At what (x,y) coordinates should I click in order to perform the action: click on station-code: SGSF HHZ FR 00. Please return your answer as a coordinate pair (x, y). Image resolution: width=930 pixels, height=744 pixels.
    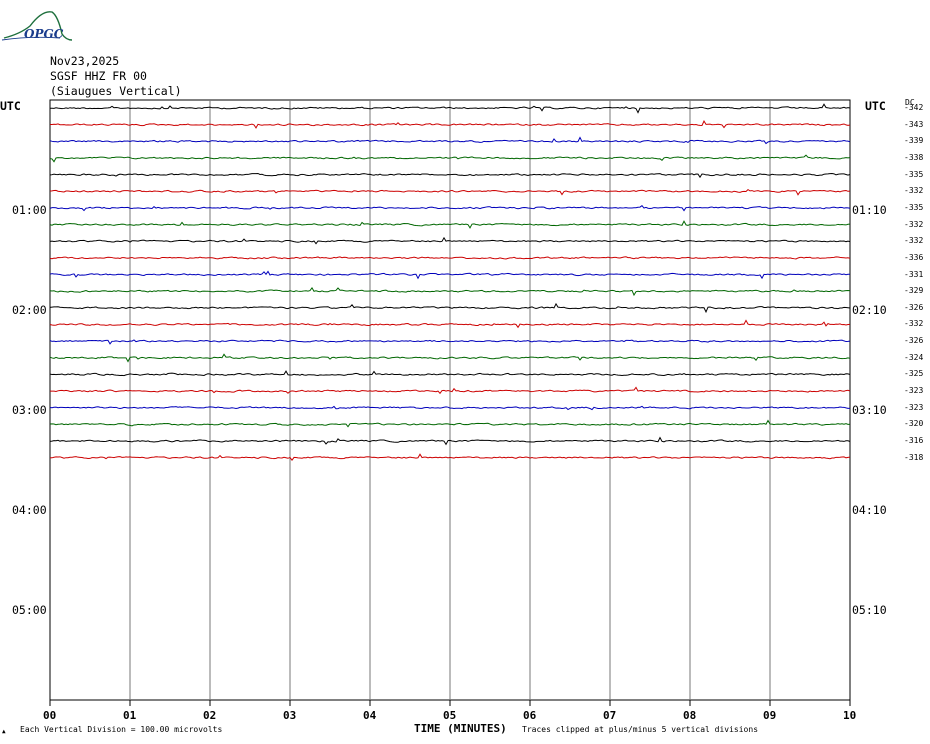
    Looking at the image, I should click on (98, 76).